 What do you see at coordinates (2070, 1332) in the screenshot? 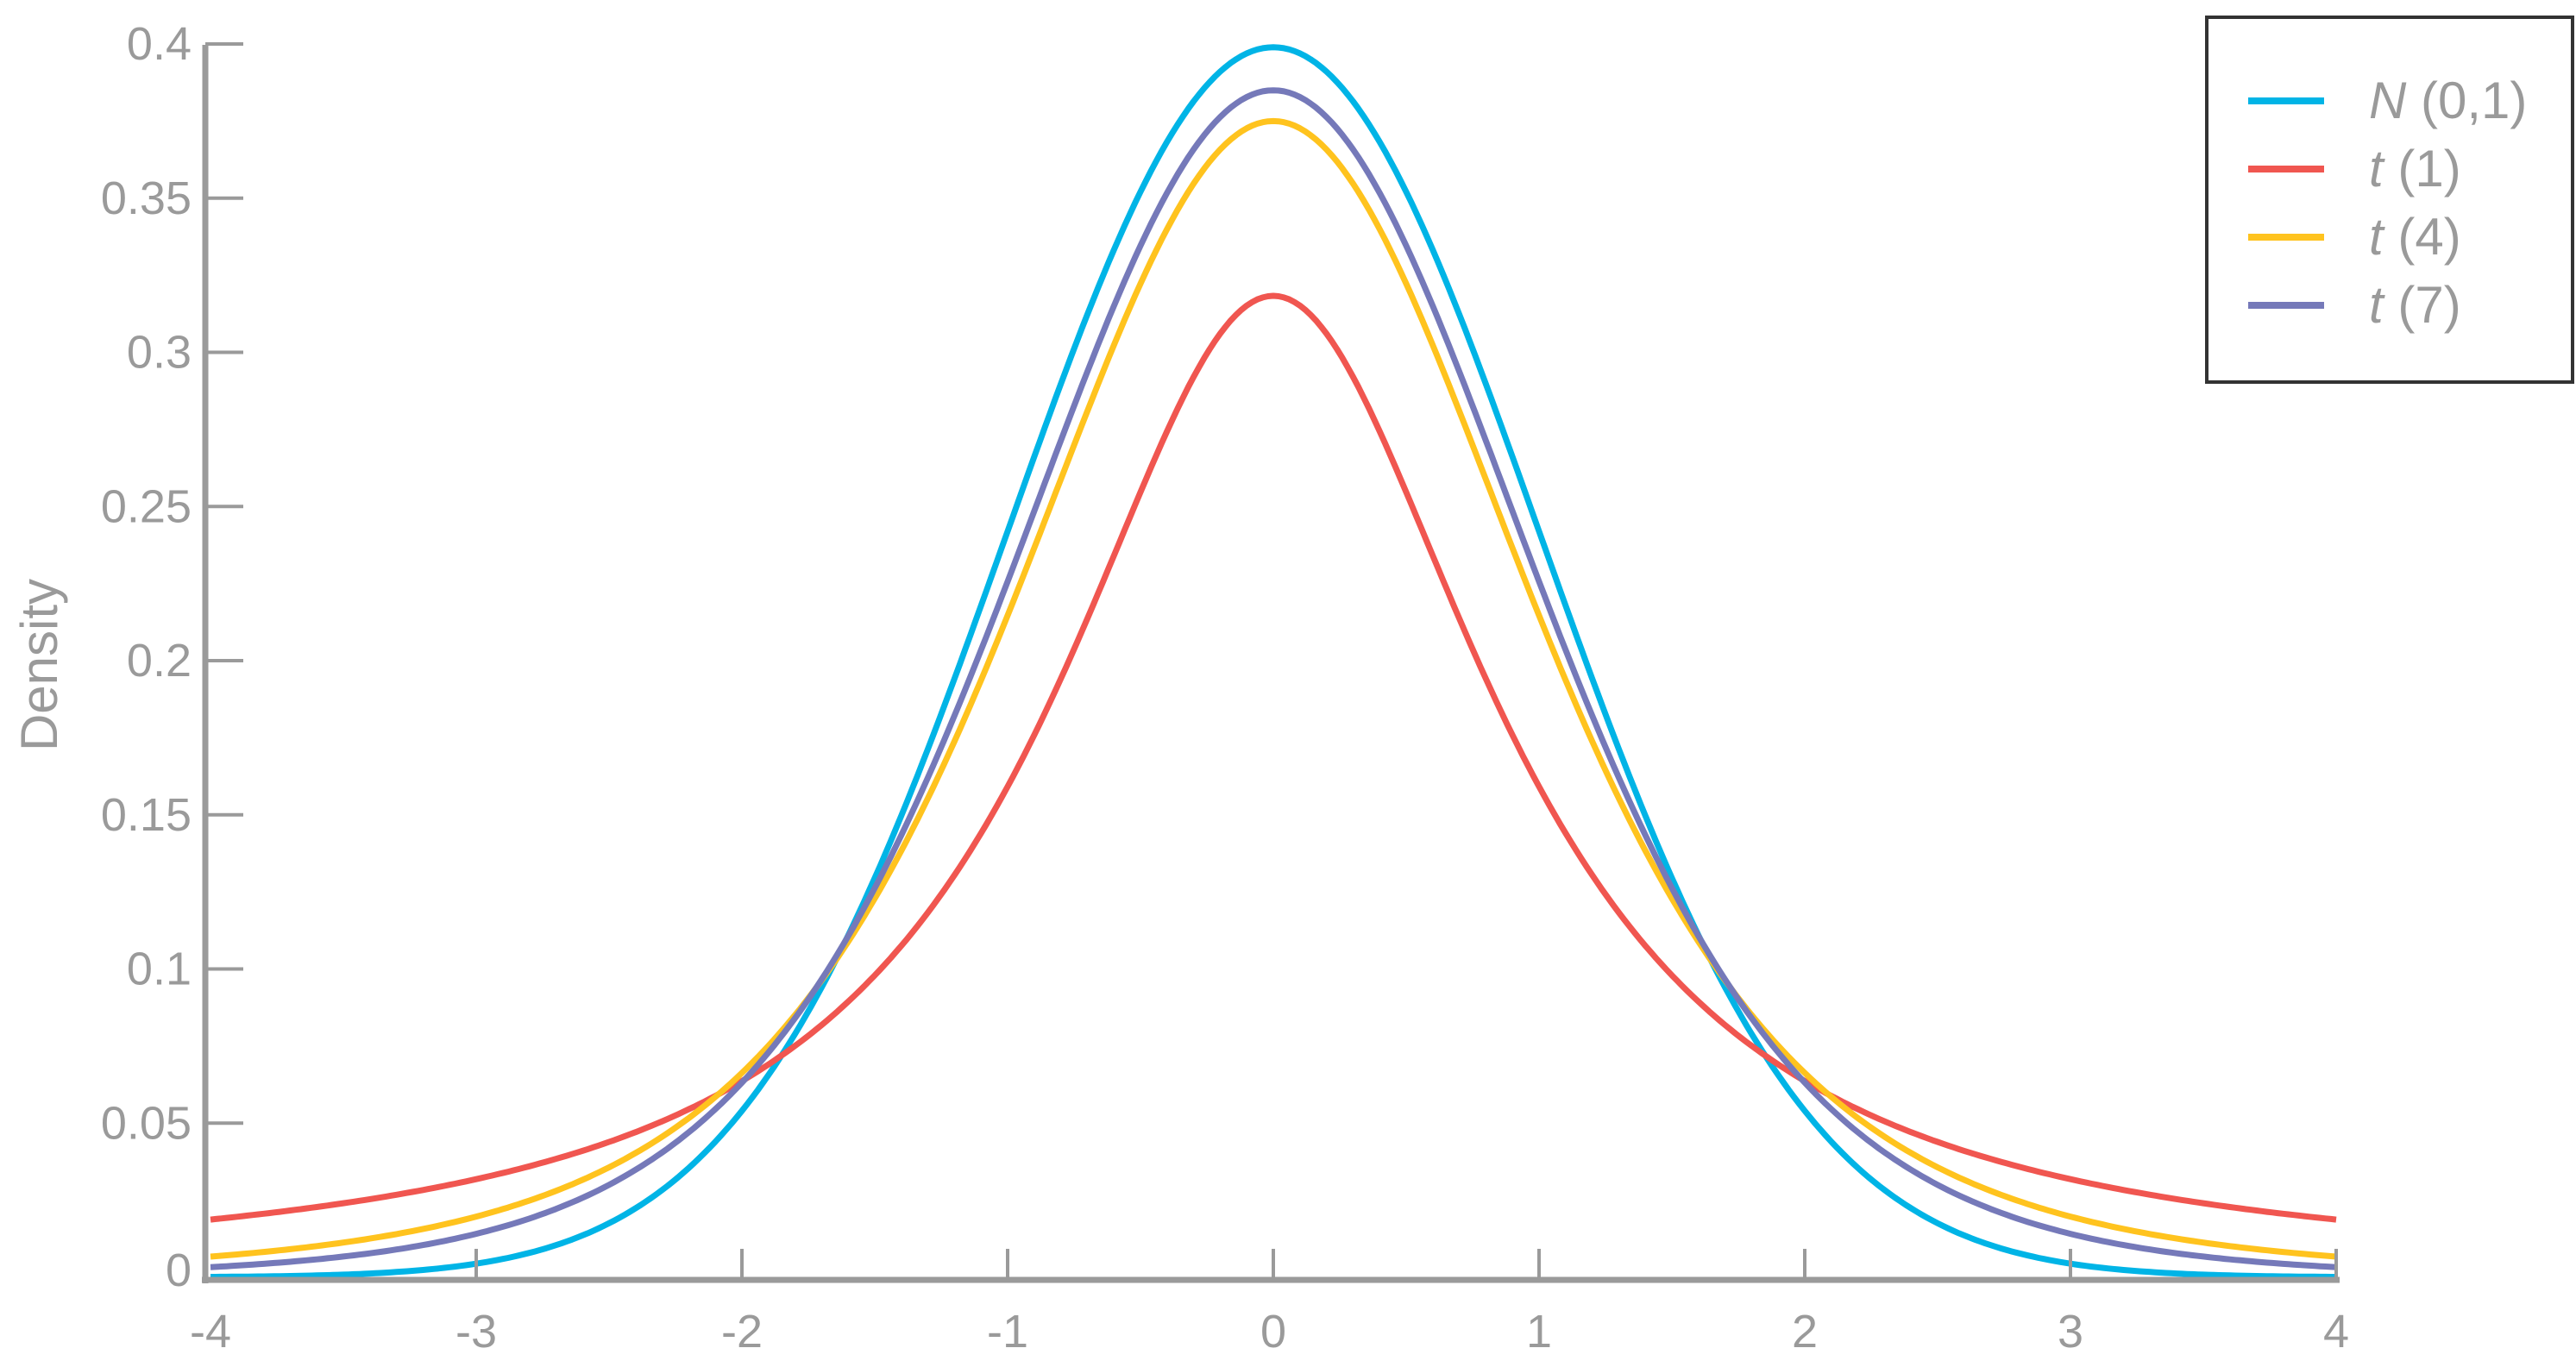
I see `x-tick-label: 3` at bounding box center [2070, 1332].